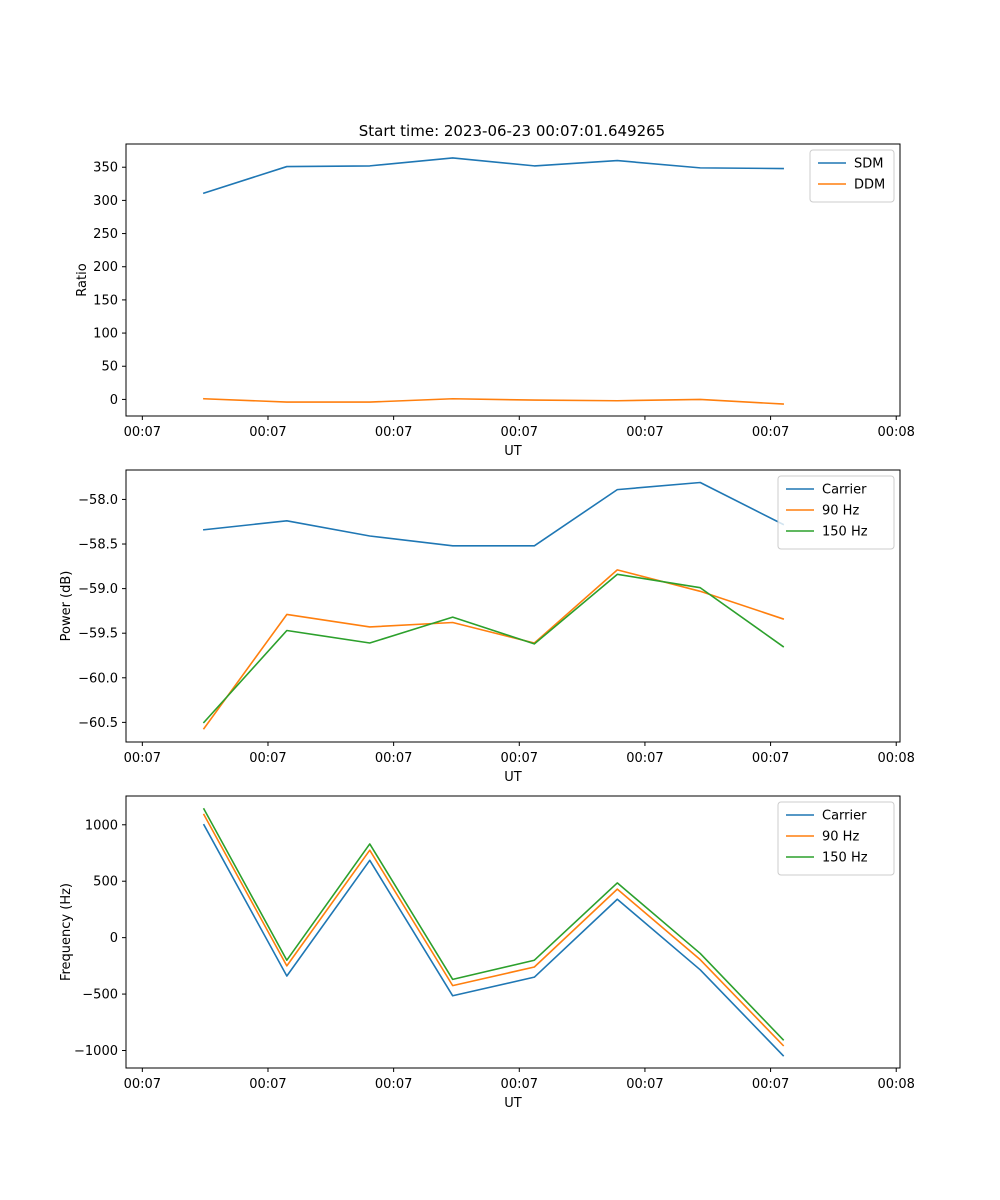 The height and width of the screenshot is (1200, 1000). Describe the element at coordinates (98, 545) in the screenshot. I see `y-tick-label: −58.5` at that location.